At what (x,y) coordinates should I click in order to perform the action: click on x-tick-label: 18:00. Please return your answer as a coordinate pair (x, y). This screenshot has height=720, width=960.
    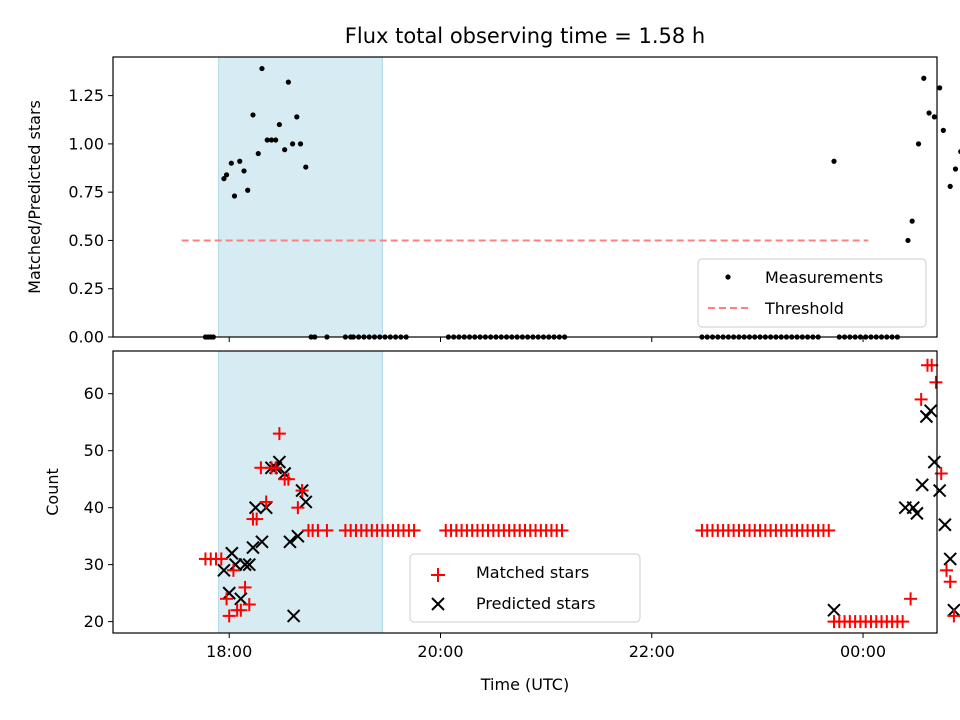
    Looking at the image, I should click on (229, 651).